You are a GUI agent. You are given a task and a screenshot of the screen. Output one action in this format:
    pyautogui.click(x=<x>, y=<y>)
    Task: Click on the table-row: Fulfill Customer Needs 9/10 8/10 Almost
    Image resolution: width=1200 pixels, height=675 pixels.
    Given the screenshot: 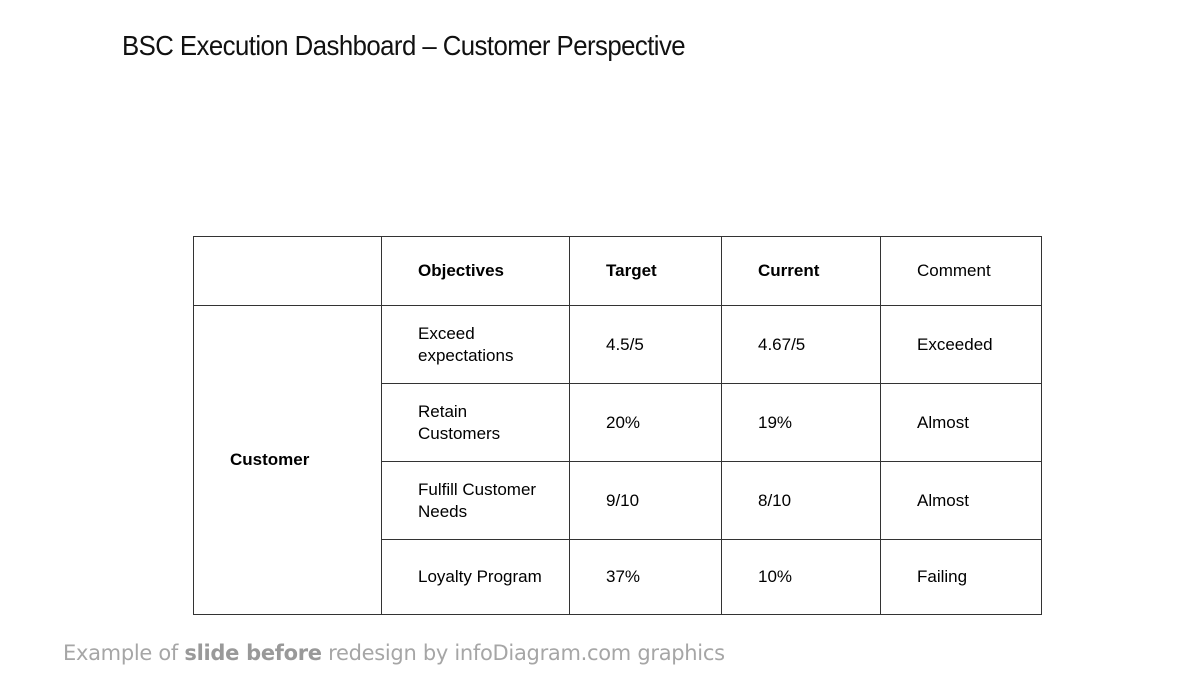 What is the action you would take?
    pyautogui.click(x=618, y=500)
    